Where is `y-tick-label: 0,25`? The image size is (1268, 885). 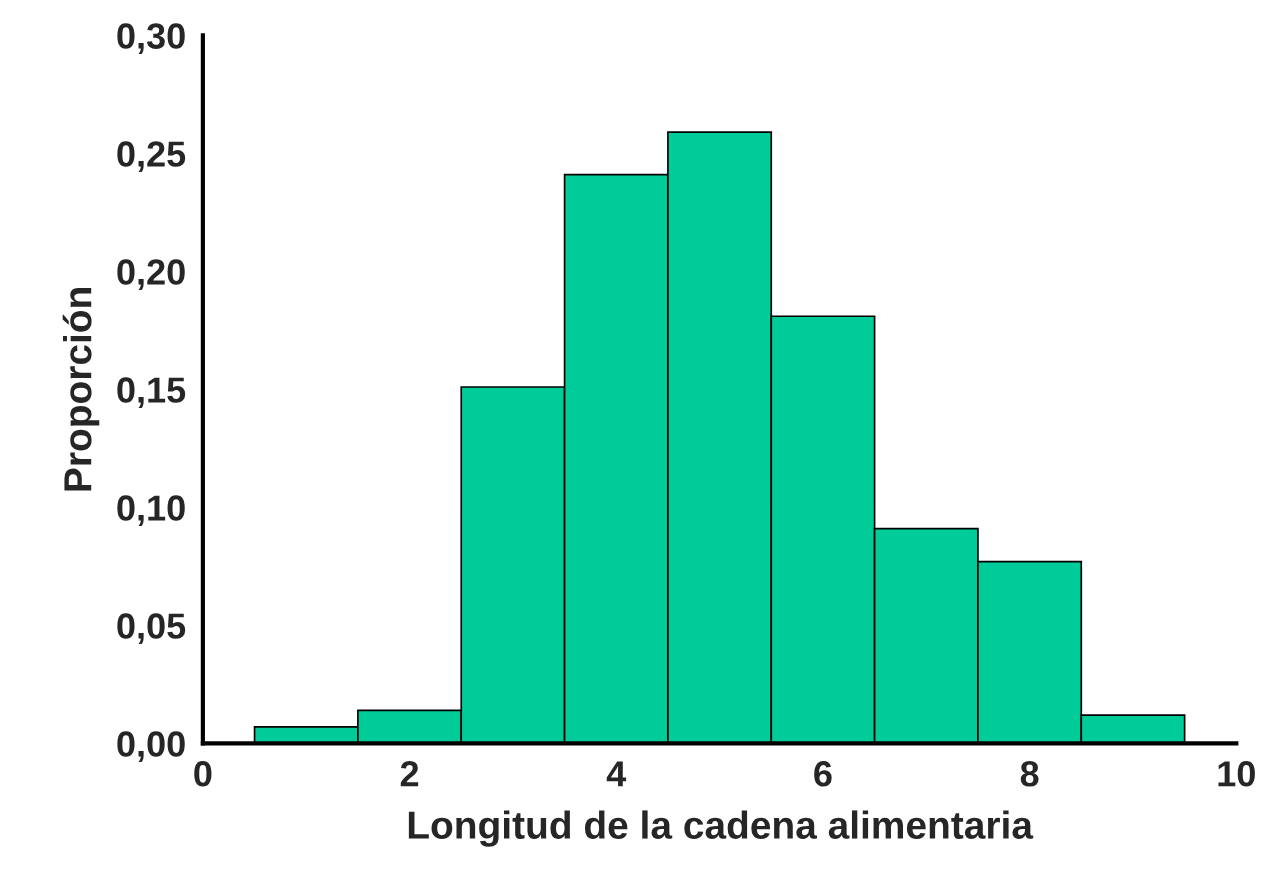 y-tick-label: 0,25 is located at coordinates (151, 157).